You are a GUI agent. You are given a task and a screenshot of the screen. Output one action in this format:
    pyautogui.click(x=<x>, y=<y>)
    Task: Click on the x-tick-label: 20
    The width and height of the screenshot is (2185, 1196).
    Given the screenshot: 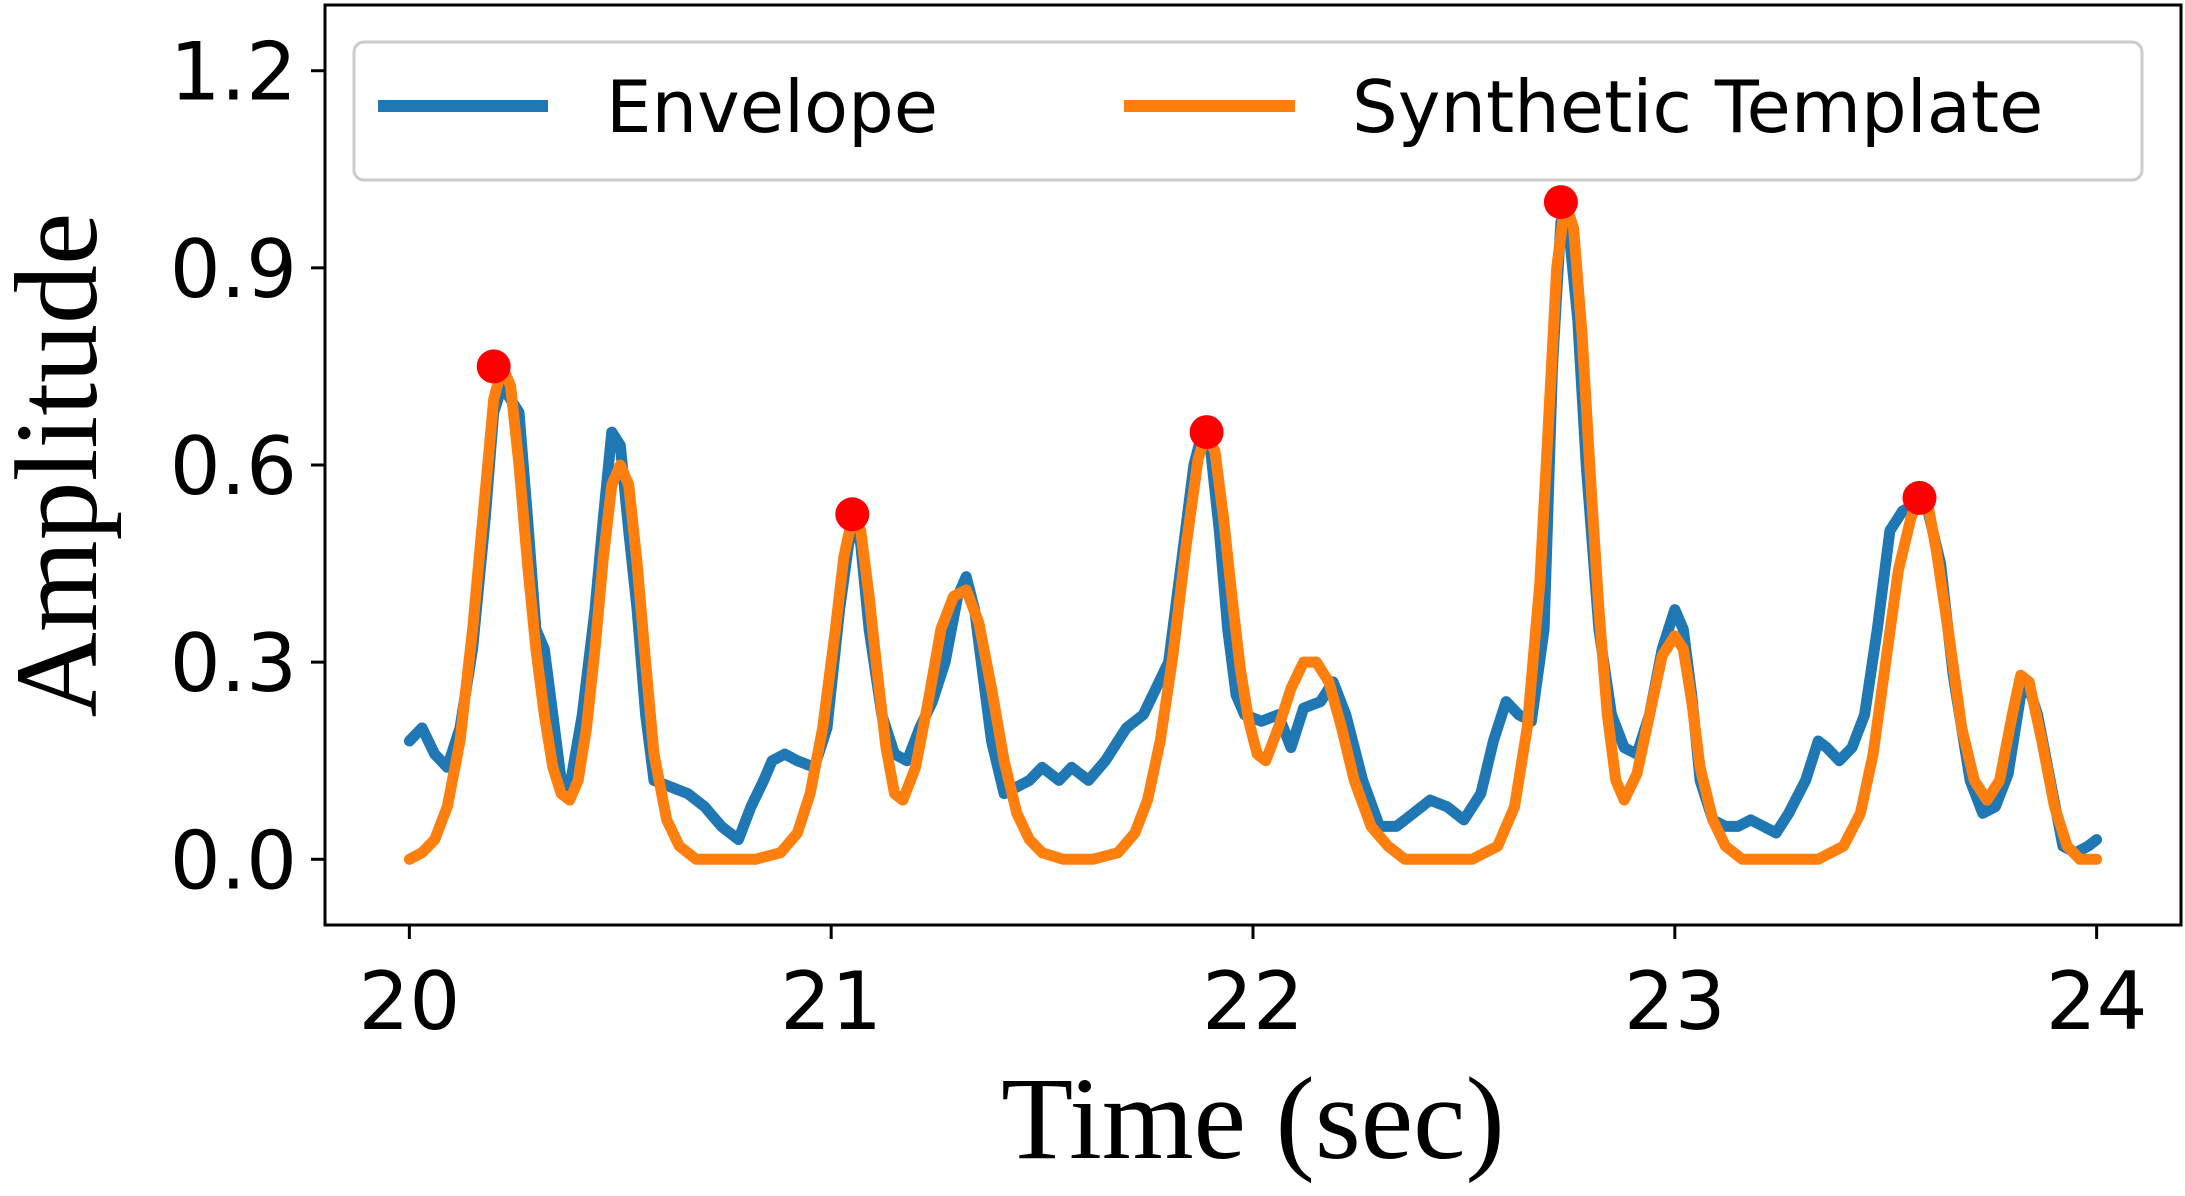 What is the action you would take?
    pyautogui.click(x=409, y=1001)
    